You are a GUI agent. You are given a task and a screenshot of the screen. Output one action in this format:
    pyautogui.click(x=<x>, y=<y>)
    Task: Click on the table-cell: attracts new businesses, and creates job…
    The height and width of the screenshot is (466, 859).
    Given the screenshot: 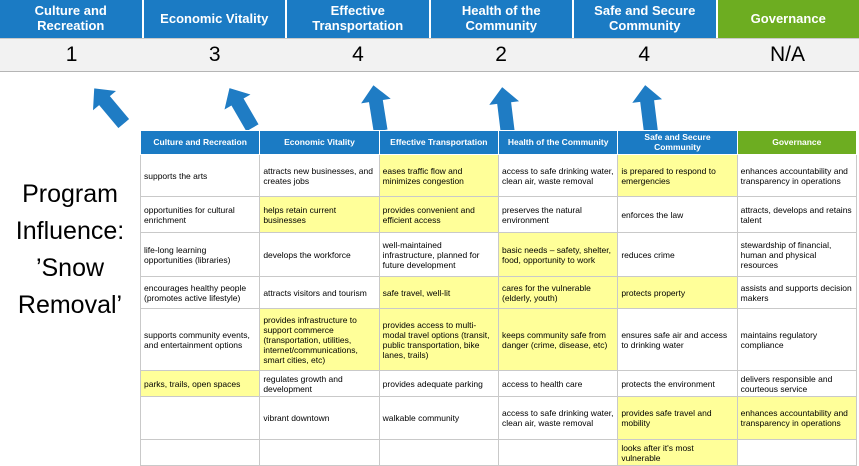 What is the action you would take?
    pyautogui.click(x=319, y=176)
    